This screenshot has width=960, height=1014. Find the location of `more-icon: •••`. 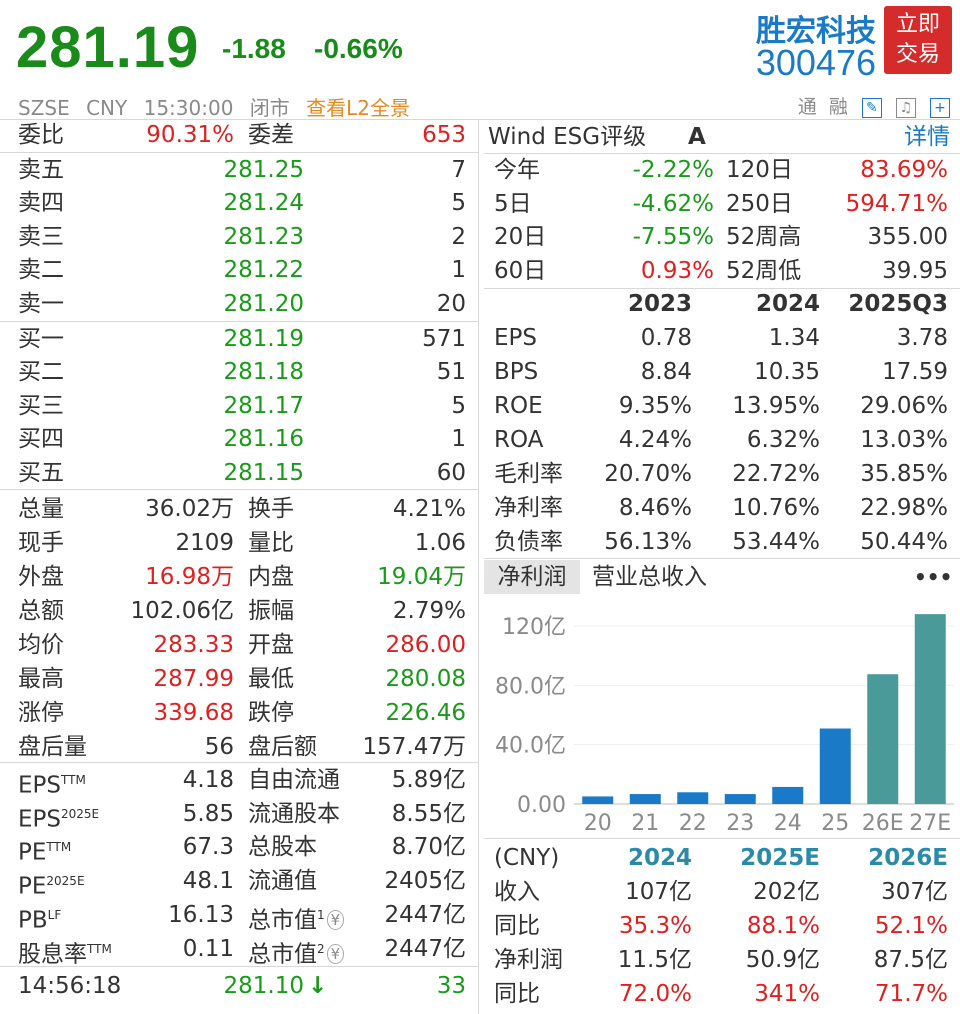

more-icon: ••• is located at coordinates (933, 577).